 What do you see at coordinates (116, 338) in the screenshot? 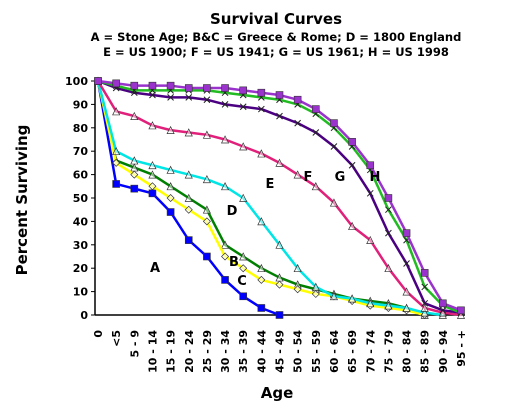
I see `x-tick-label: <5` at bounding box center [116, 338].